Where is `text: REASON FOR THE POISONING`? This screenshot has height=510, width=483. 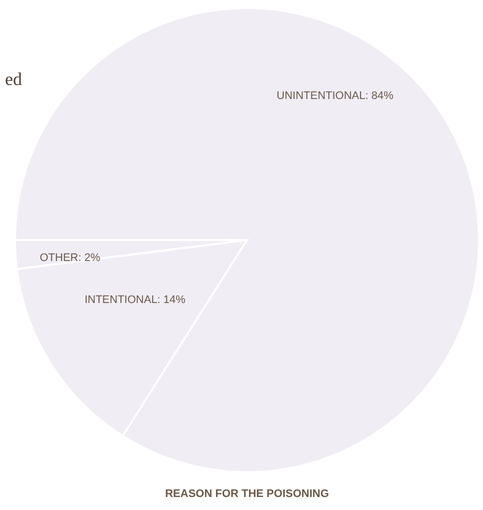 text: REASON FOR THE POISONING is located at coordinates (247, 494).